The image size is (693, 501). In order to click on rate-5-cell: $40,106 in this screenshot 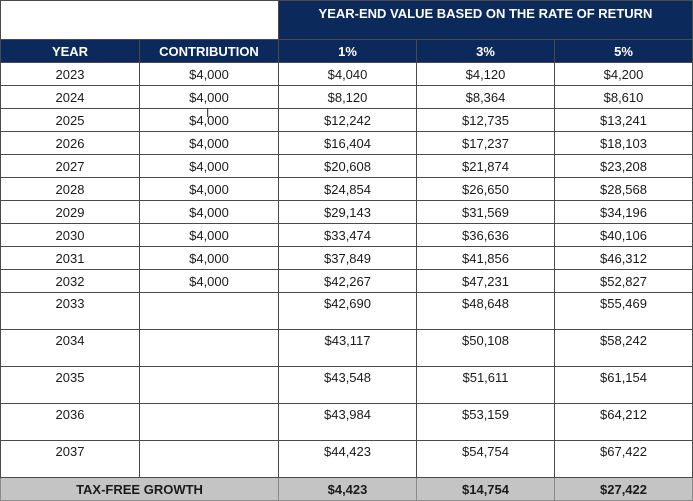, I will do `click(623, 235)`.